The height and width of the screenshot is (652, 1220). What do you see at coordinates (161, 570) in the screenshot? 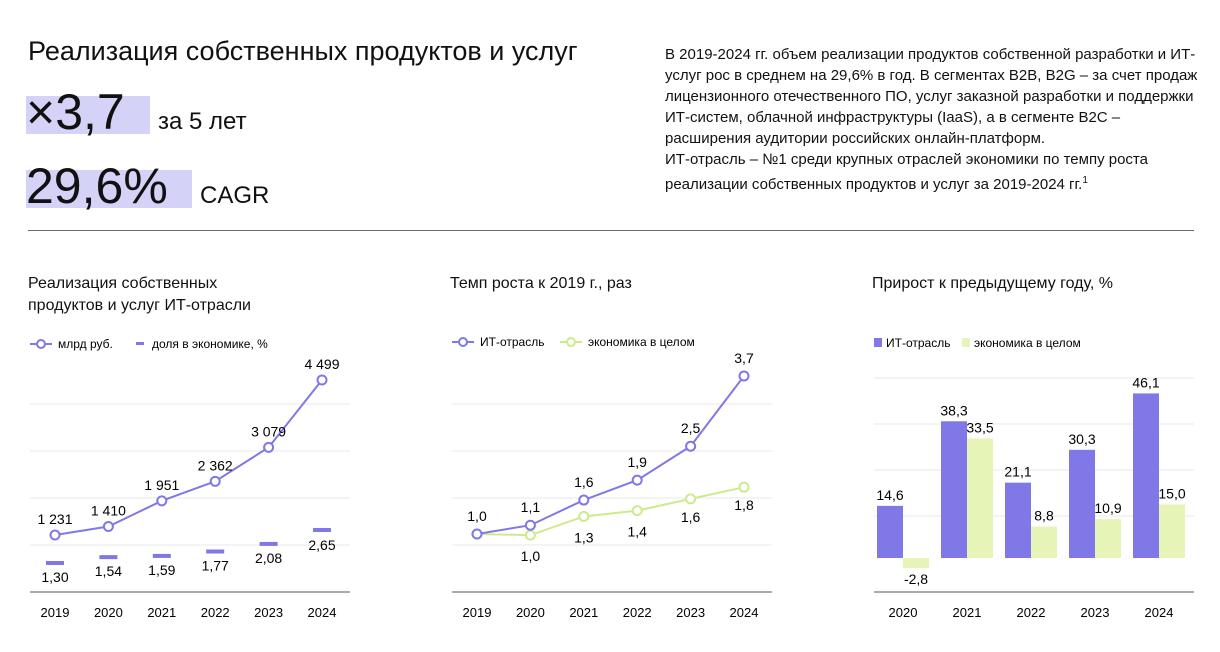
I see `share-label: 1,59` at bounding box center [161, 570].